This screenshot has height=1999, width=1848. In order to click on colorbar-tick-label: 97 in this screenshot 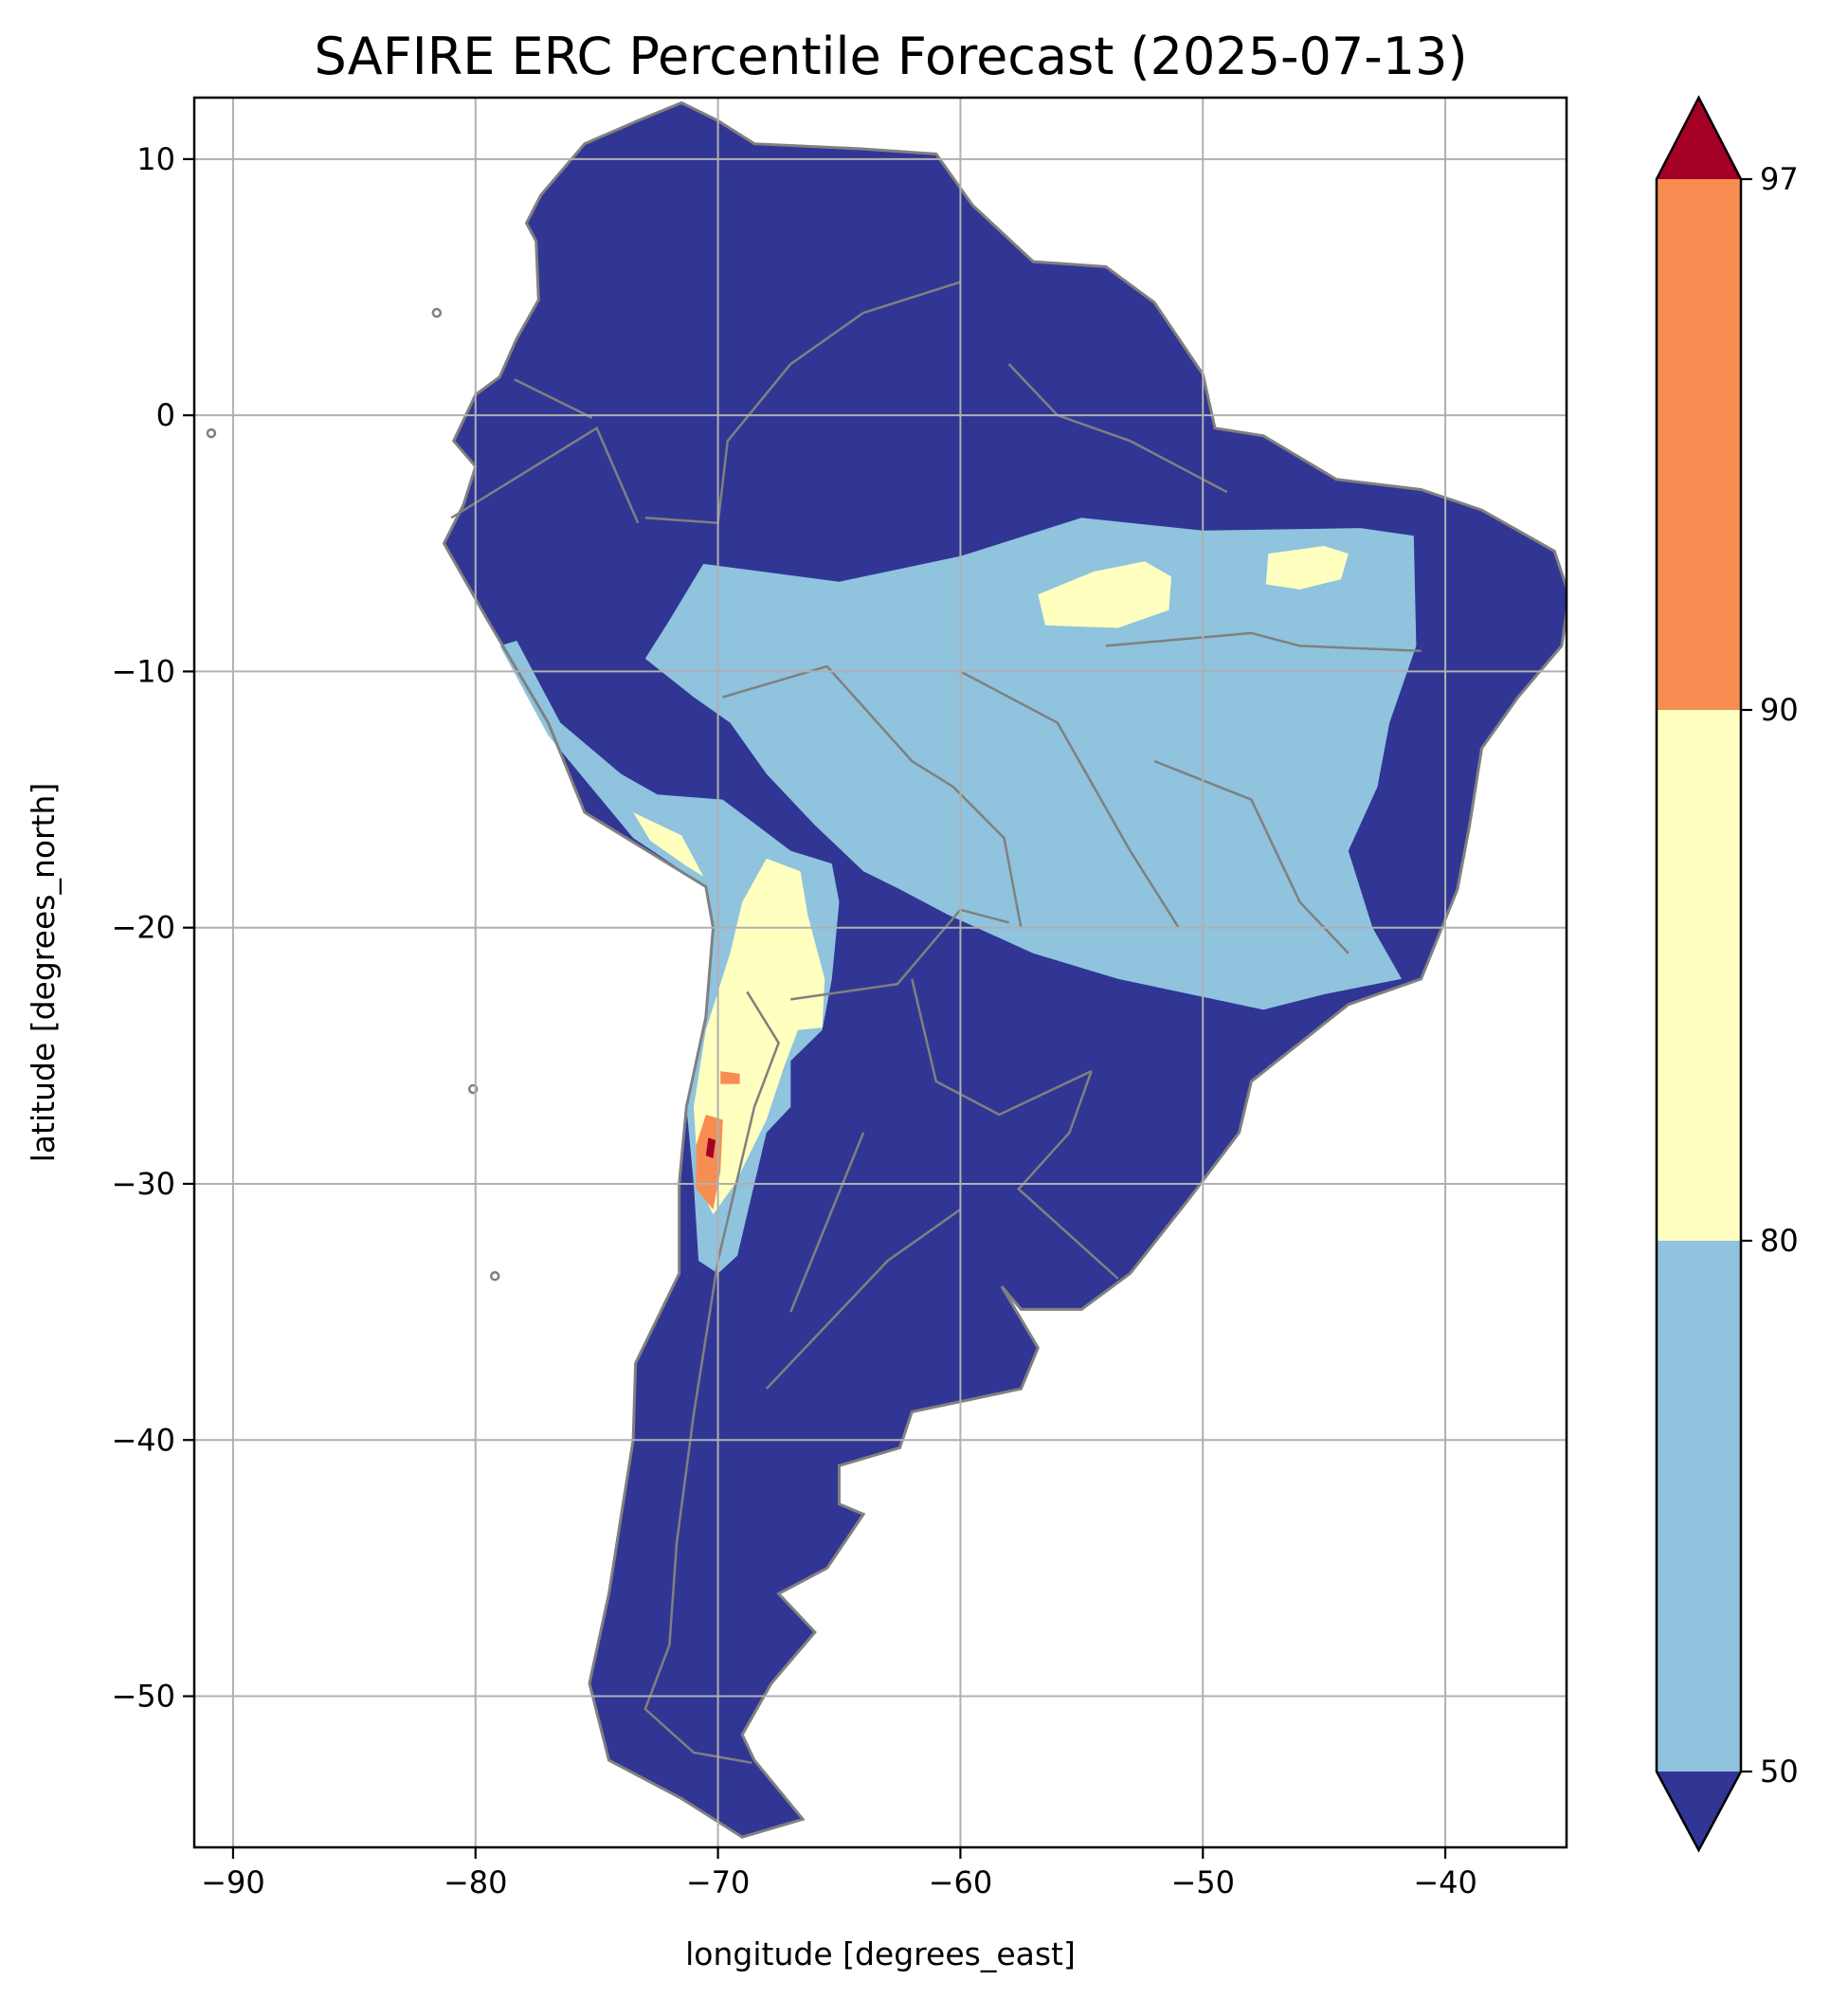, I will do `click(1780, 179)`.